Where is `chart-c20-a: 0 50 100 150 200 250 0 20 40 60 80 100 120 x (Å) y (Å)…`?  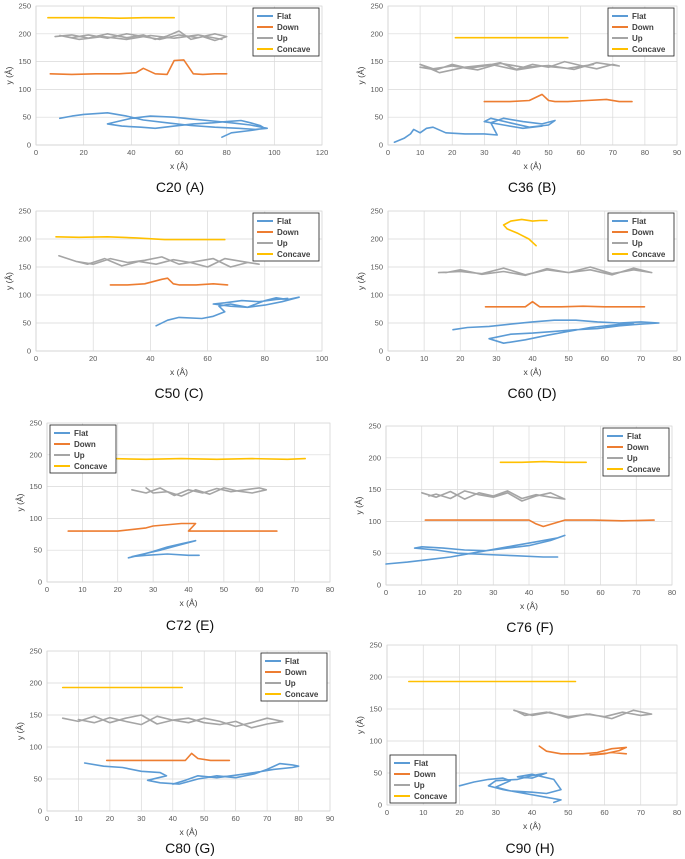 chart-c20-a: 0 50 100 150 200 250 0 20 40 60 80 100 120 x (Å) y (Å)… is located at coordinates (166, 99).